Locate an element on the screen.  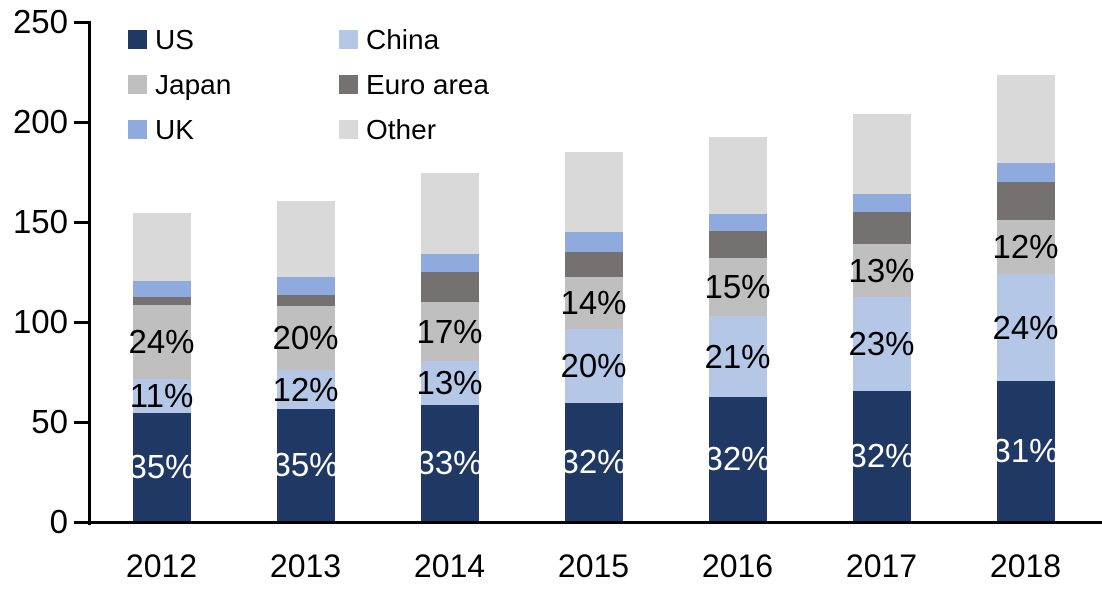
bar-pct-label-china: 12% is located at coordinates (305, 389).